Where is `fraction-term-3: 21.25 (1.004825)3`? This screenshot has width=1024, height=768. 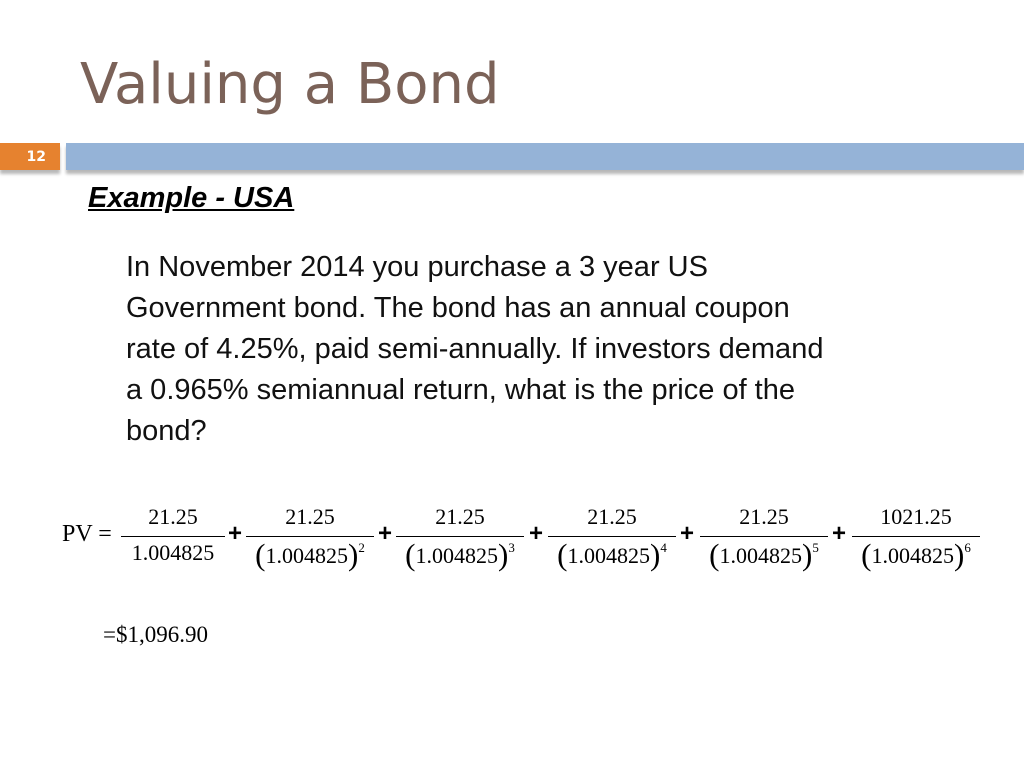
fraction-term-3: 21.25 (1.004825)3 is located at coordinates (460, 540).